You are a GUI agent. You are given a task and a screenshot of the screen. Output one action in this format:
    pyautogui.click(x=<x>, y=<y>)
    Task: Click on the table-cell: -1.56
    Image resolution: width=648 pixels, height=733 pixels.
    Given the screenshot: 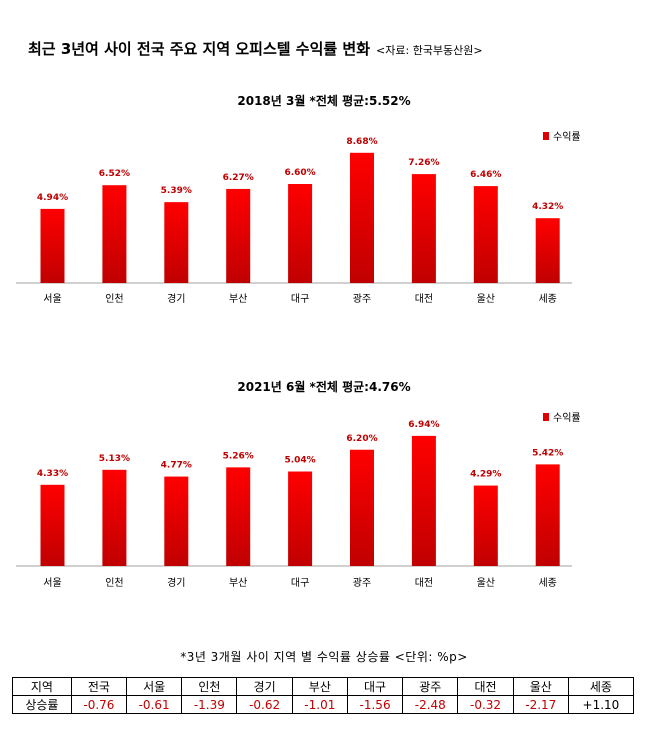 What is the action you would take?
    pyautogui.click(x=375, y=704)
    